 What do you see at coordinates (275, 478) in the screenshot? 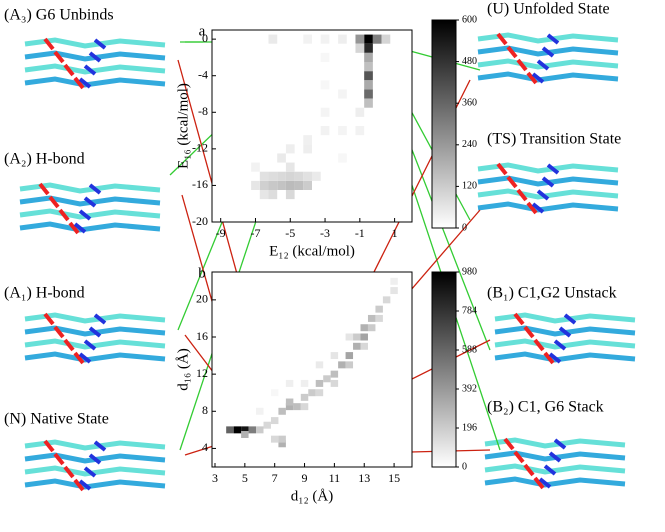
I see `x-tick-label: 7` at bounding box center [275, 478].